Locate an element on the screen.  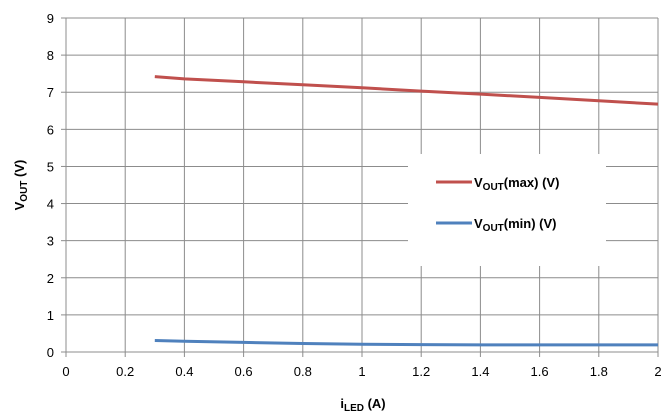
y-tick-label: 6 is located at coordinates (50, 129).